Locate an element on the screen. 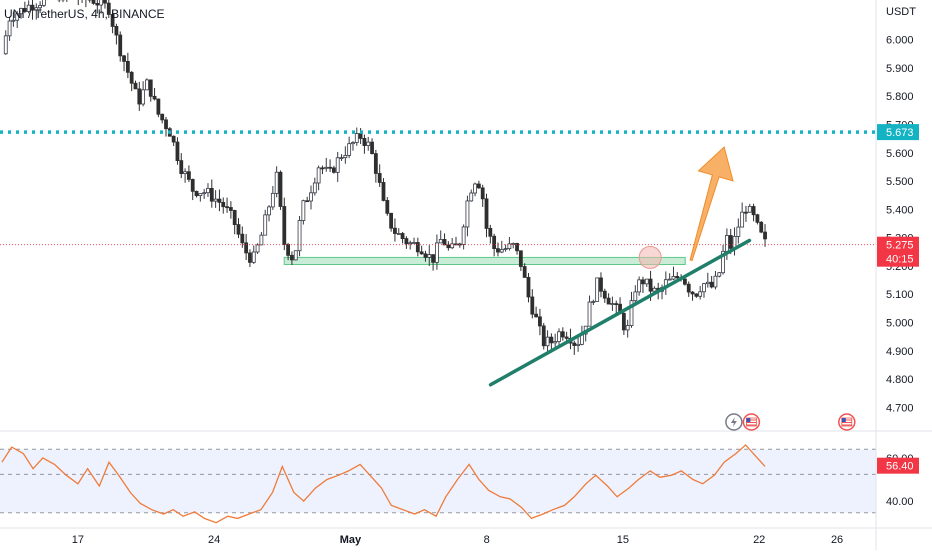  price-tick: 5.600 is located at coordinates (900, 154).